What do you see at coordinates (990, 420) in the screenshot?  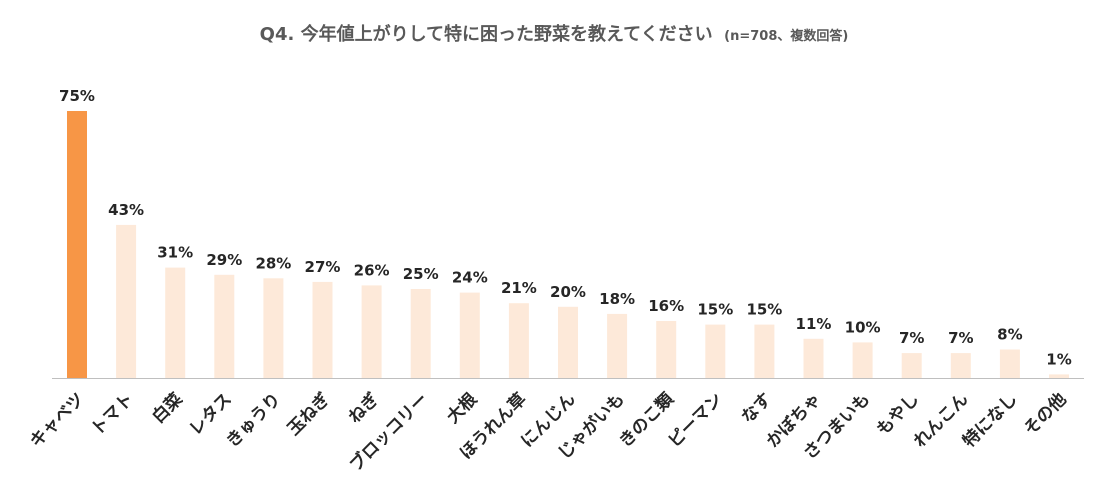 I see `category-label-20: 特になし` at bounding box center [990, 420].